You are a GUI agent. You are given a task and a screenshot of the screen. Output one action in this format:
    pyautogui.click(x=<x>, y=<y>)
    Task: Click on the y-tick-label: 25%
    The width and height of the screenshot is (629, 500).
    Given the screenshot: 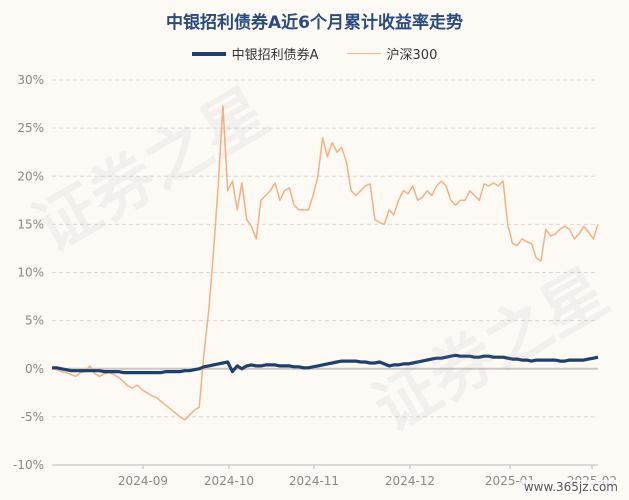 What is the action you would take?
    pyautogui.click(x=30, y=128)
    